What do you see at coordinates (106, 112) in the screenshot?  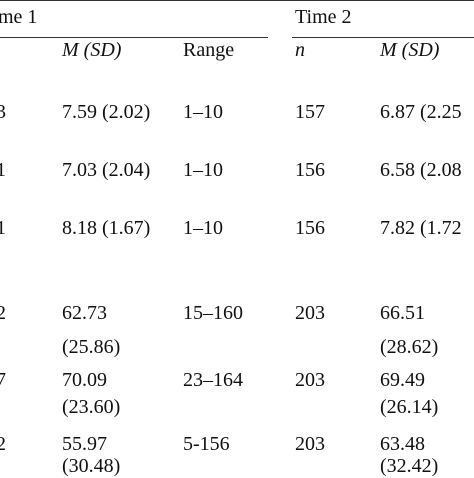 I see `cell: 7.59 (2.02)` at bounding box center [106, 112].